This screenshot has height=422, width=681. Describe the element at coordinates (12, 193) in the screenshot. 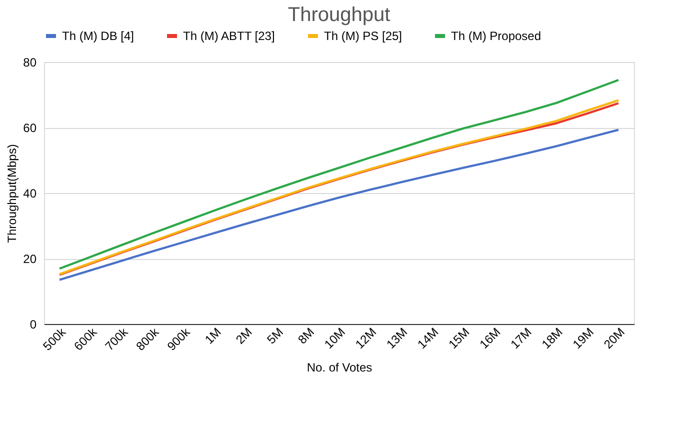

I see `y-axis-title: Throughput(Mbps)` at that location.